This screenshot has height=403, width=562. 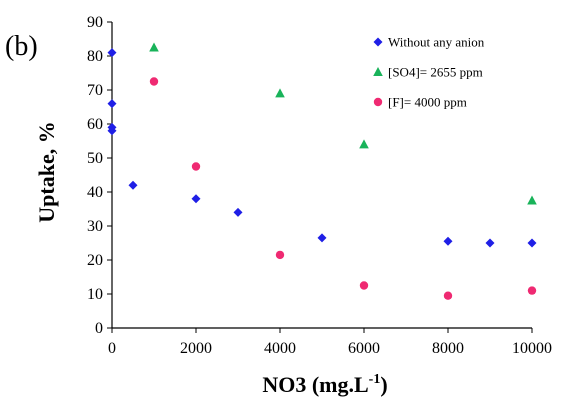 What do you see at coordinates (532, 348) in the screenshot?
I see `x-tick-label: 10000` at bounding box center [532, 348].